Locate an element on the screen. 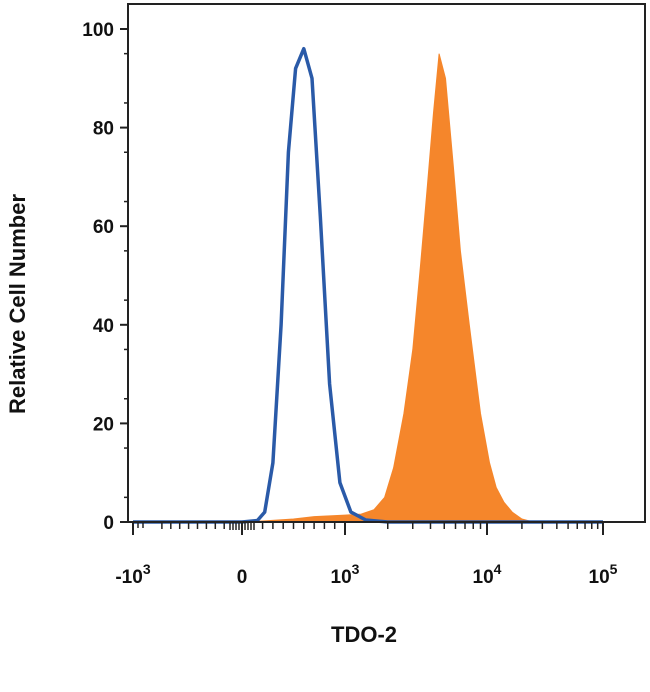  x-tick-label: -103 is located at coordinates (132, 574).